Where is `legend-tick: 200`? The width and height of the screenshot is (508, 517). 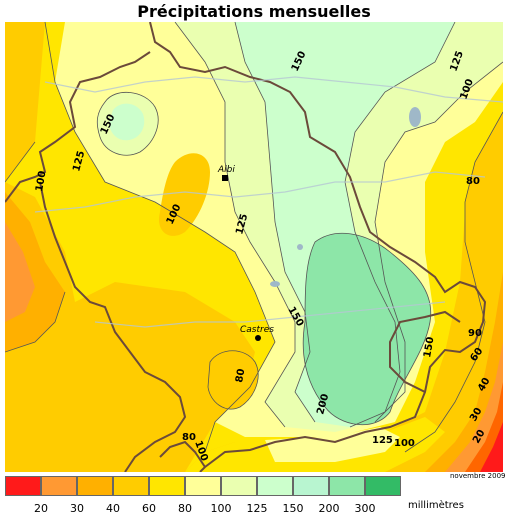
legend-tick: 200 is located at coordinates (329, 508).